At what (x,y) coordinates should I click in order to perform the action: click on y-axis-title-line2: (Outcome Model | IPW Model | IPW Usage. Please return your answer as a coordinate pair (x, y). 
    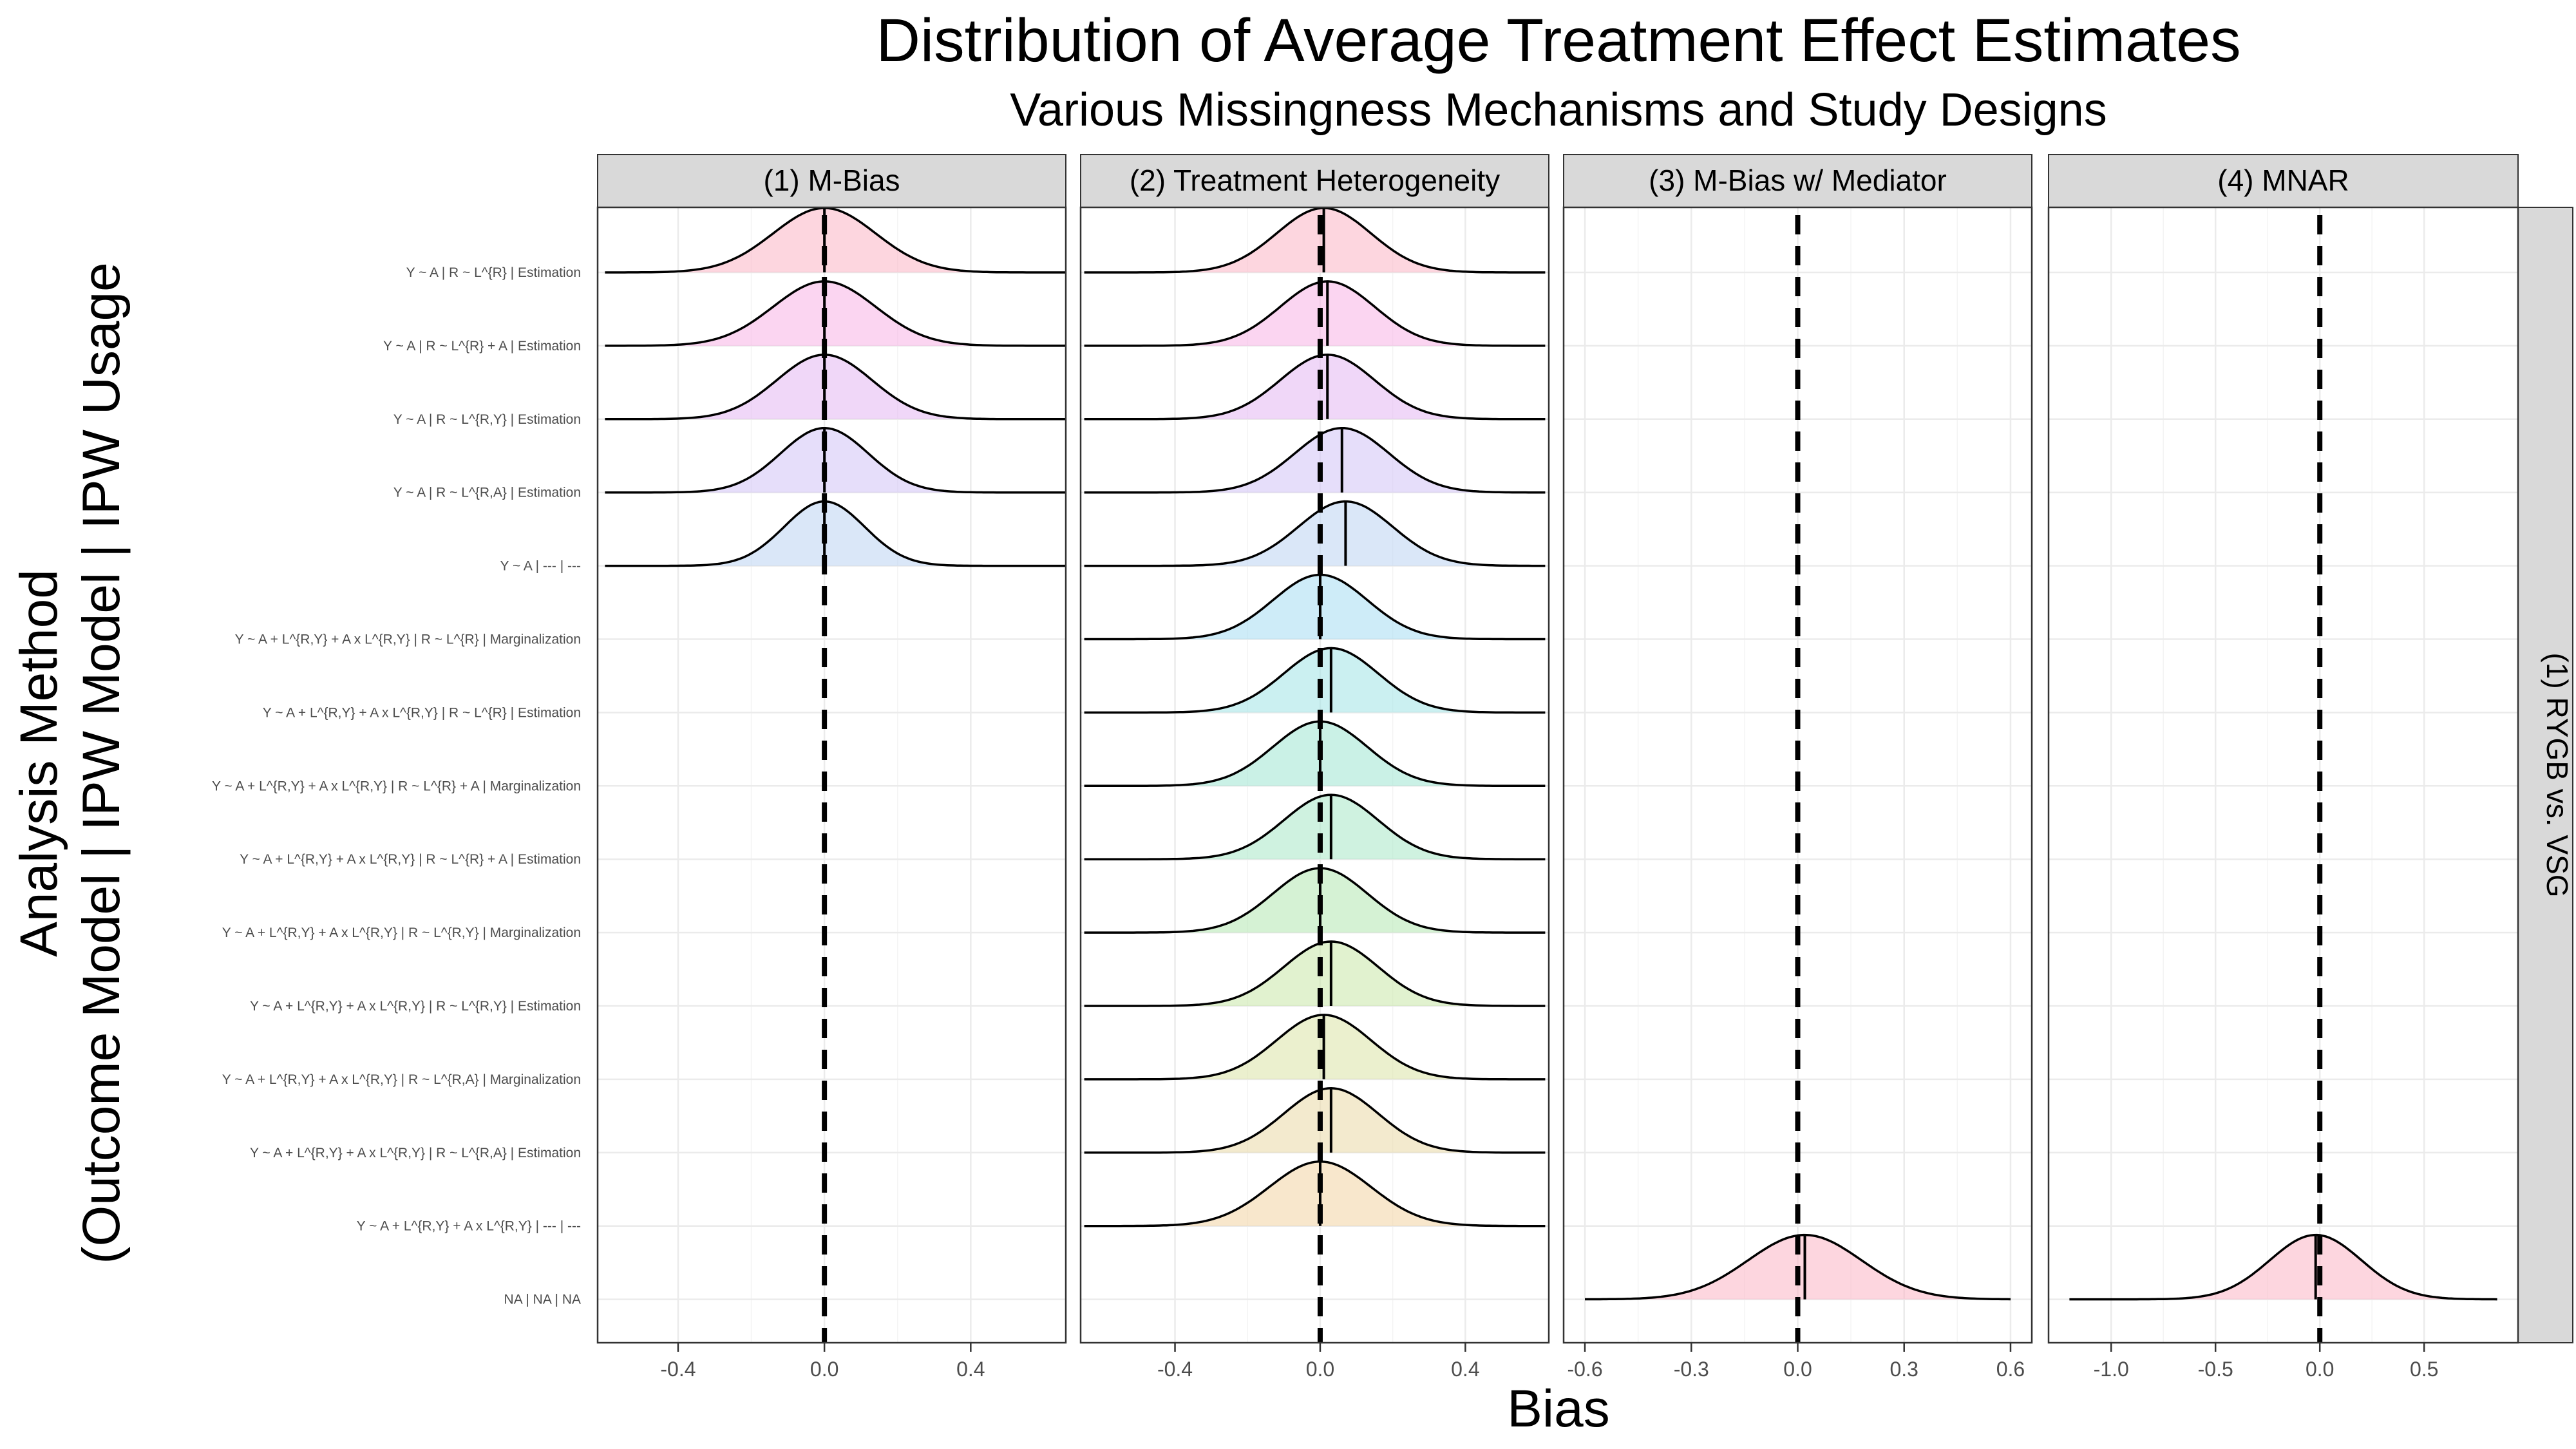
    Looking at the image, I should click on (101, 763).